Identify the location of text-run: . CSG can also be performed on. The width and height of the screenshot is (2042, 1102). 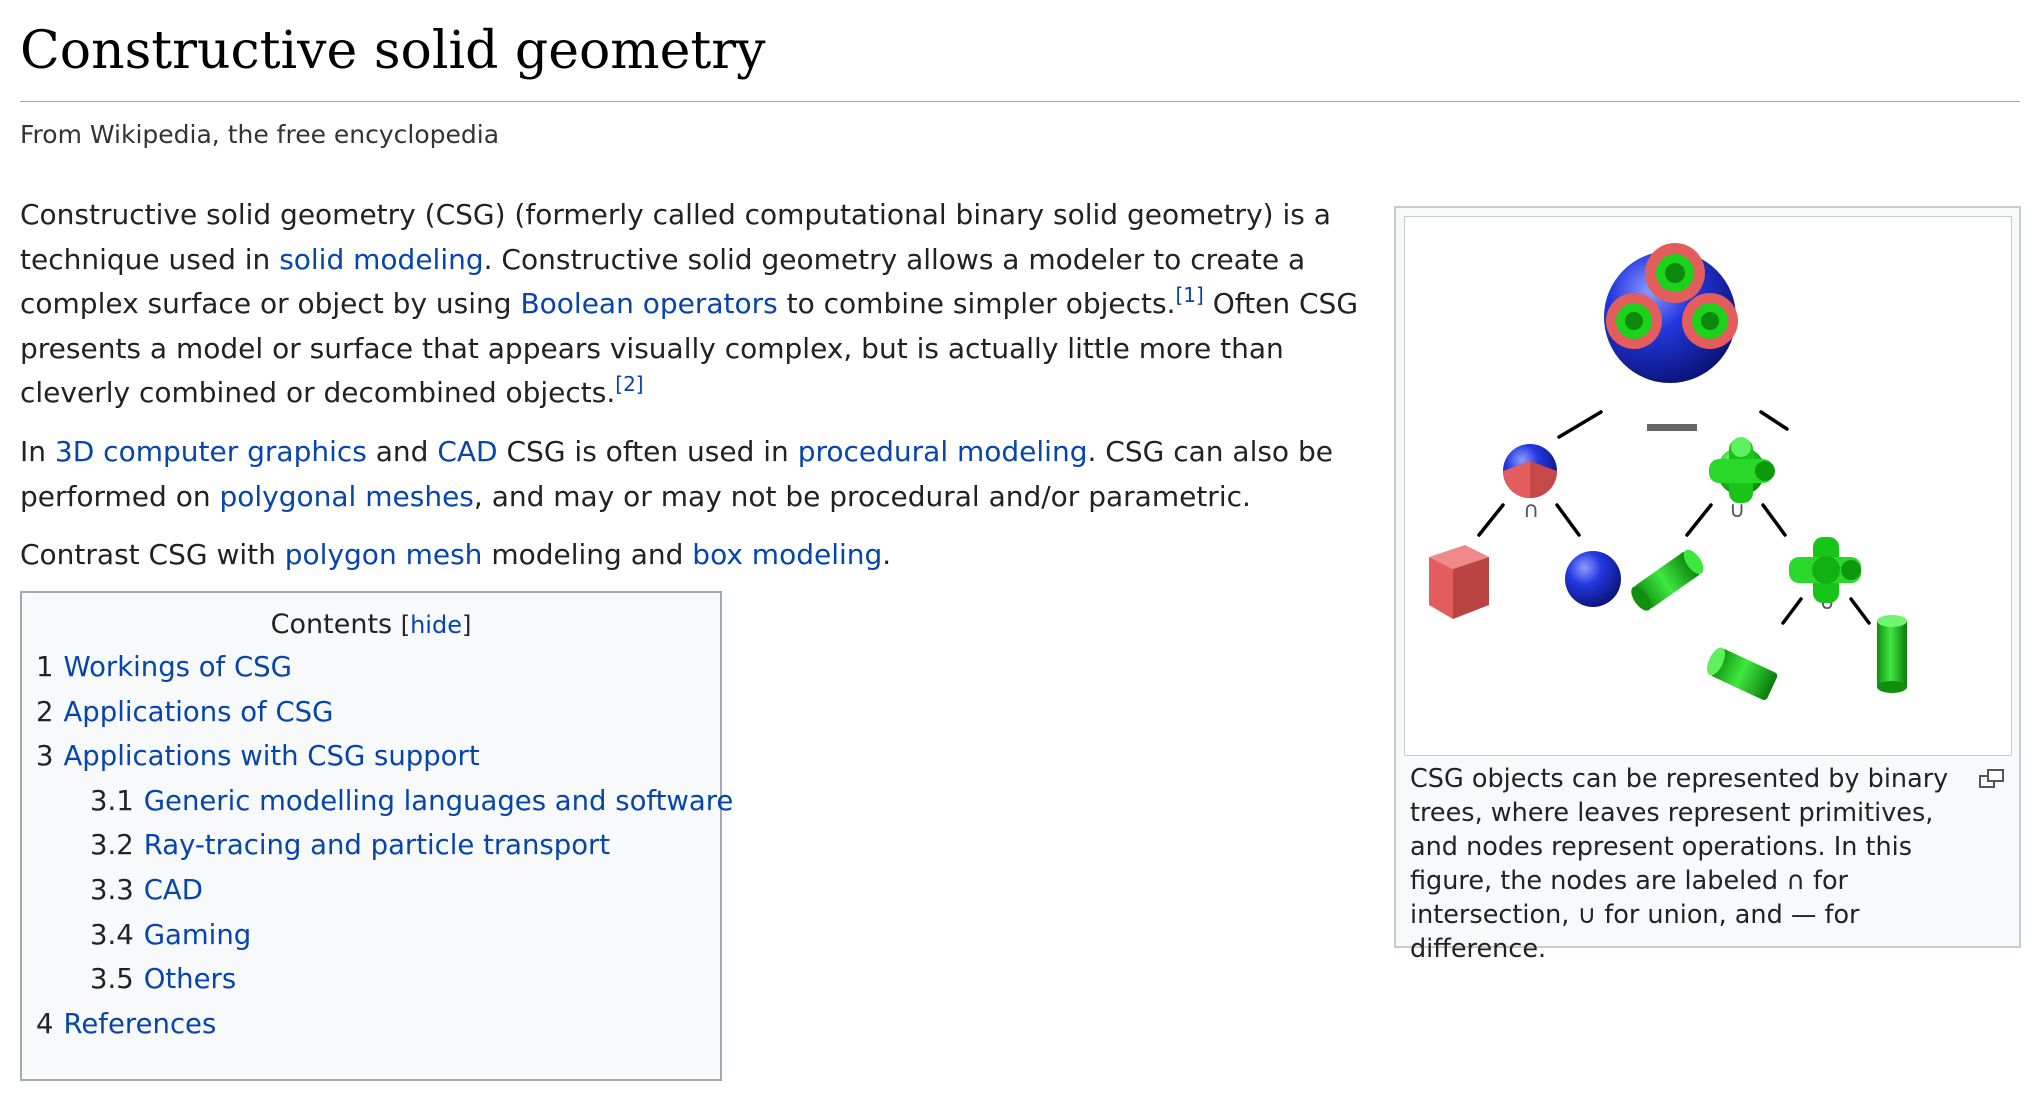
(676, 473).